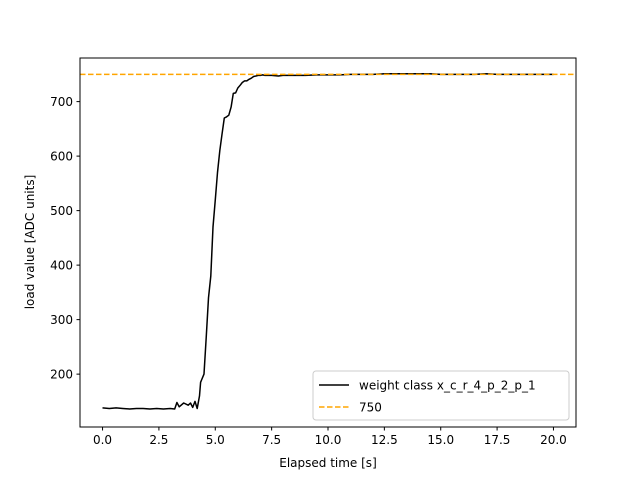 Image resolution: width=640 pixels, height=480 pixels. Describe the element at coordinates (215, 440) in the screenshot. I see `x-tick-label: 5.0` at that location.